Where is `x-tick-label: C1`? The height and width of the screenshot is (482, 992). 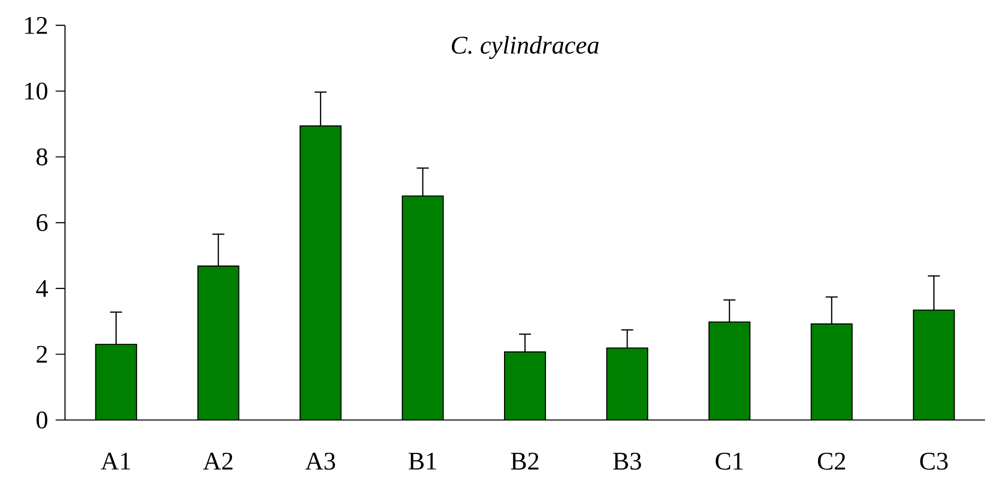
x-tick-label: C1 is located at coordinates (729, 461).